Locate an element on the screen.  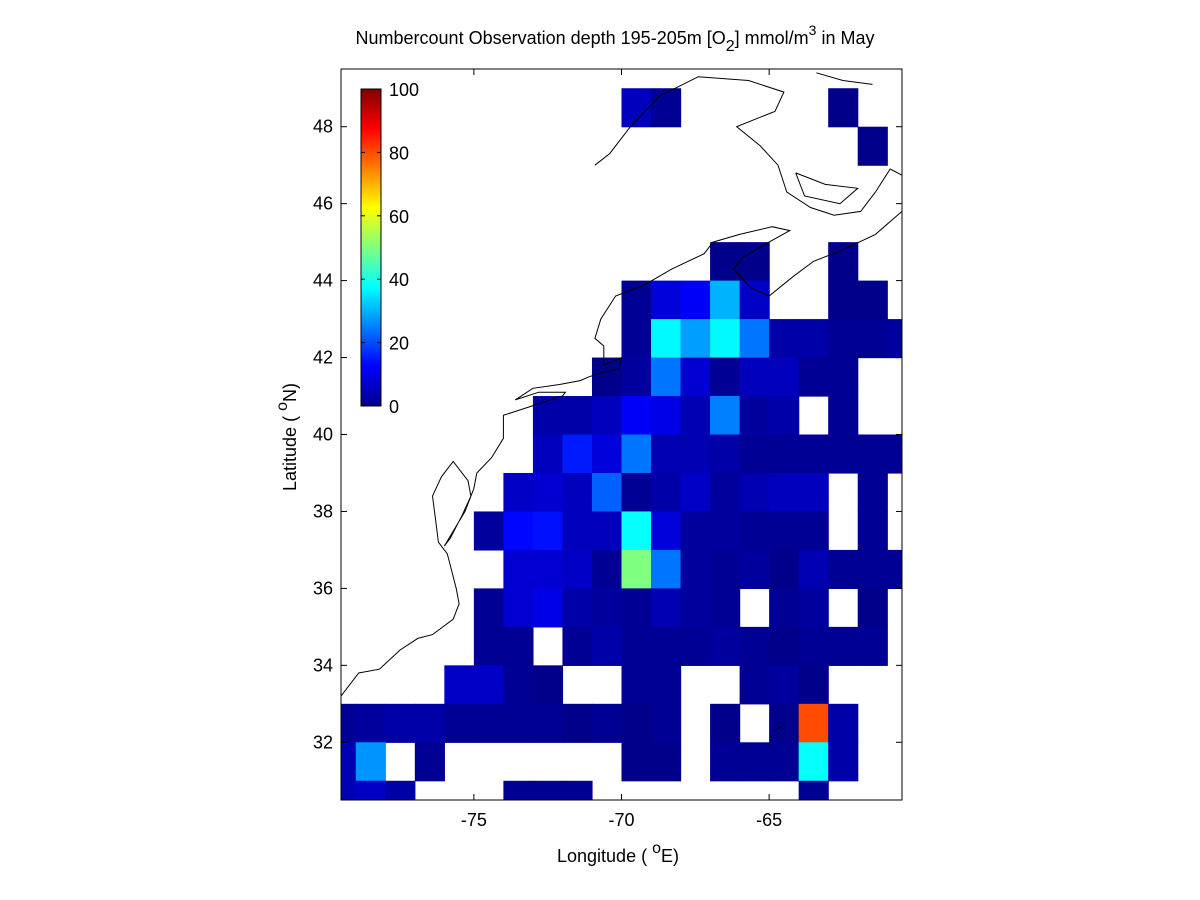
colorbar is located at coordinates (371, 247).